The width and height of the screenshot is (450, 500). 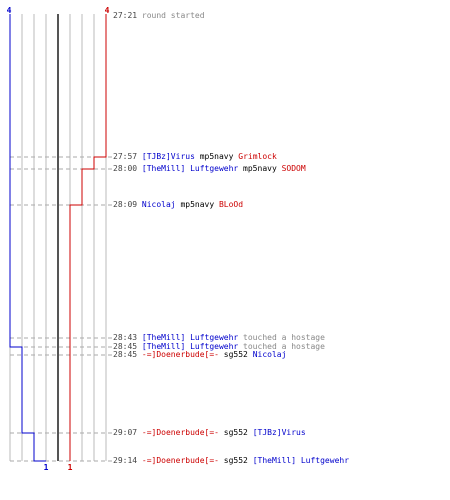 What do you see at coordinates (107, 10) in the screenshot?
I see `red-start-count: 4` at bounding box center [107, 10].